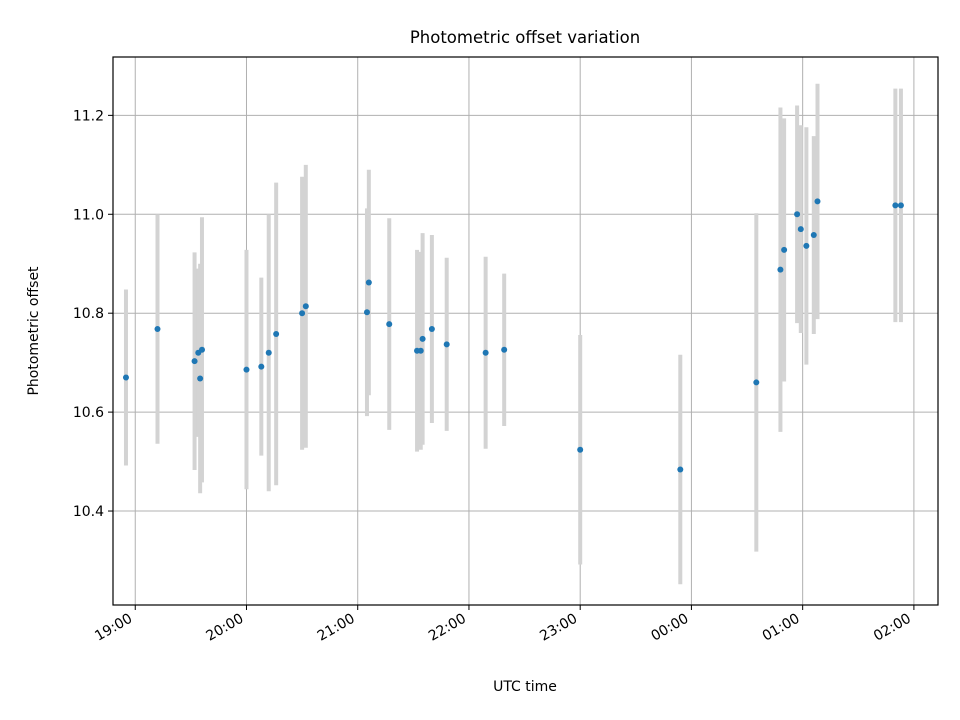 The image size is (960, 720). Describe the element at coordinates (88, 413) in the screenshot. I see `y-tick-label: 10.6` at that location.